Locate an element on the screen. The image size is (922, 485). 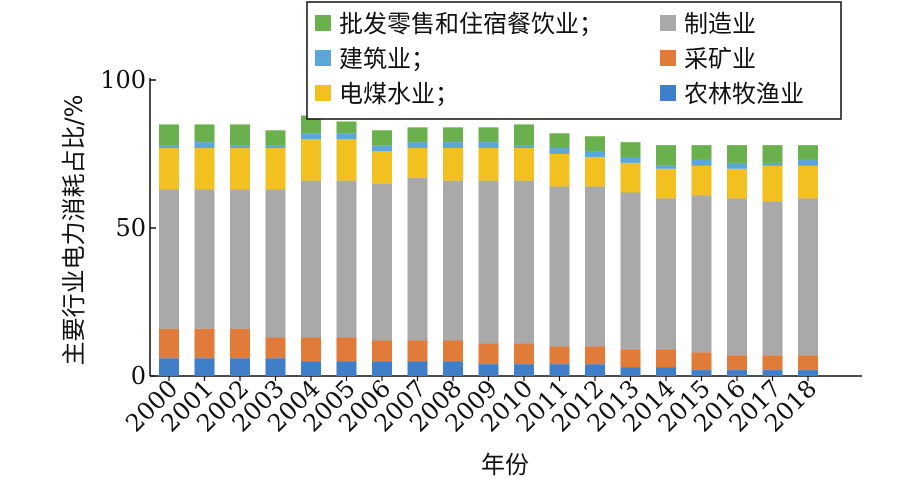
y-tick-label: 50 is located at coordinates (130, 228).